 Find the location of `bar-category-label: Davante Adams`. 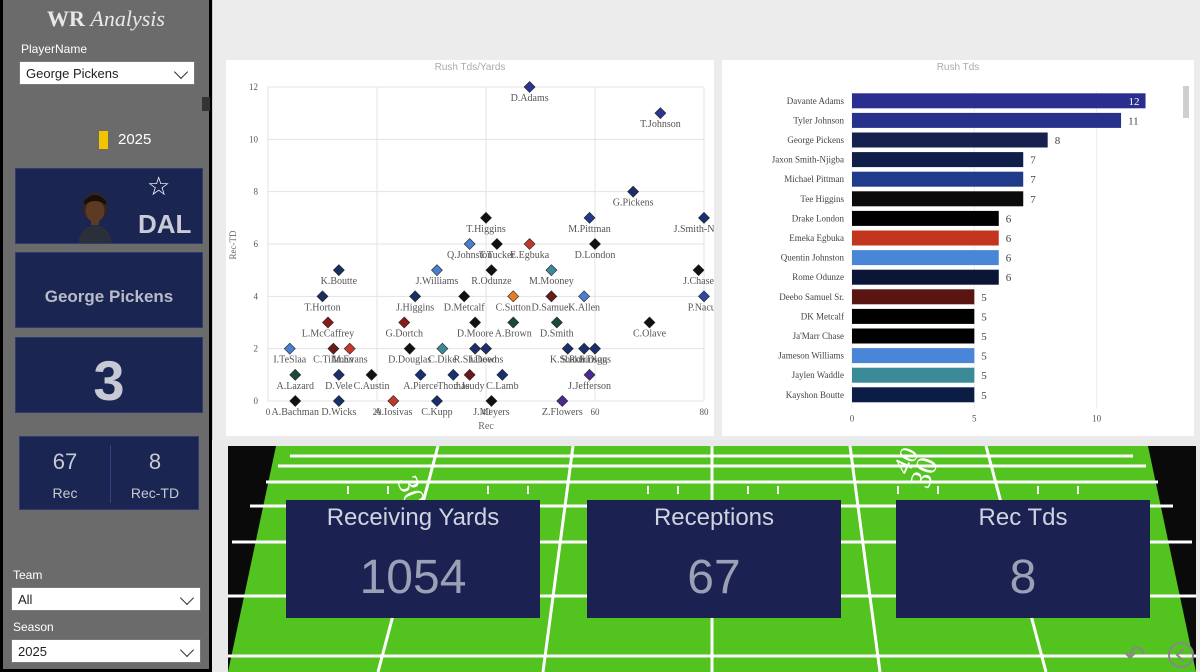

bar-category-label: Davante Adams is located at coordinates (816, 101).